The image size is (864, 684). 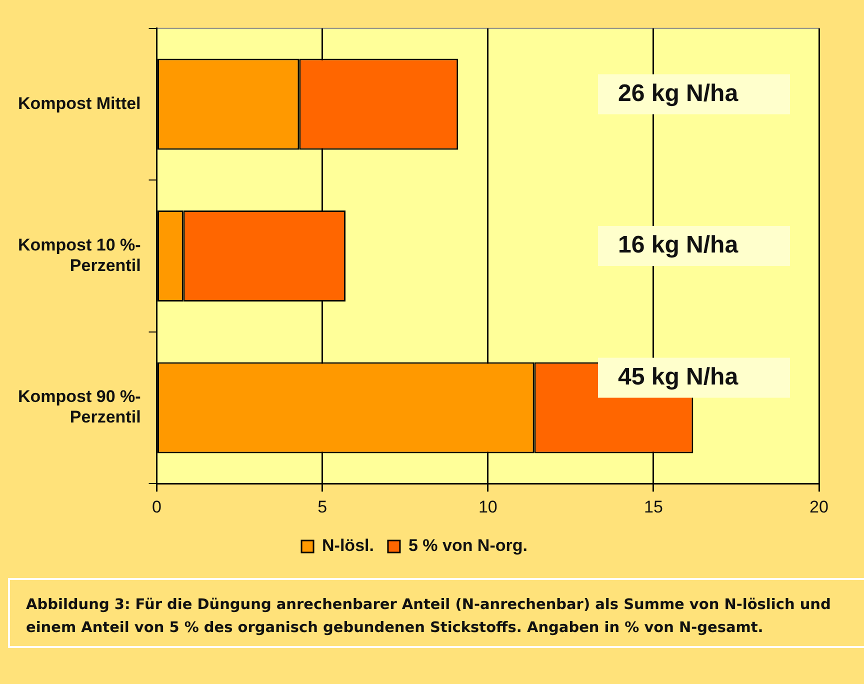 I want to click on annotation: 45 kg N/ha, so click(x=678, y=376).